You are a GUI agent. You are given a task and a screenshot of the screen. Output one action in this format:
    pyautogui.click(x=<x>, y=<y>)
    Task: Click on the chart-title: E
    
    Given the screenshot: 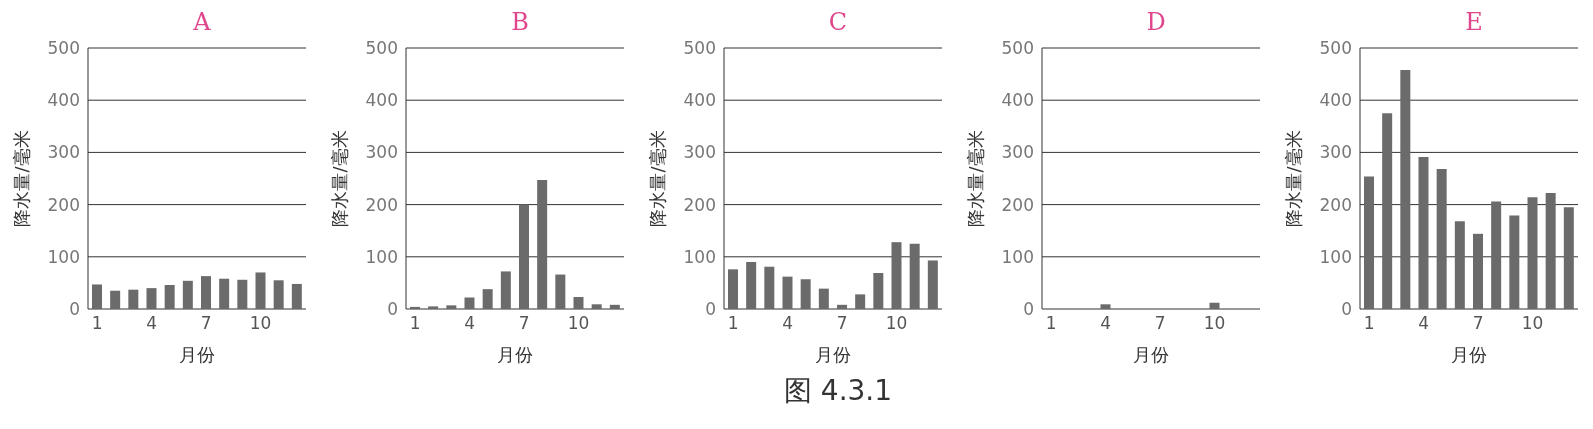 What is the action you would take?
    pyautogui.click(x=1474, y=23)
    